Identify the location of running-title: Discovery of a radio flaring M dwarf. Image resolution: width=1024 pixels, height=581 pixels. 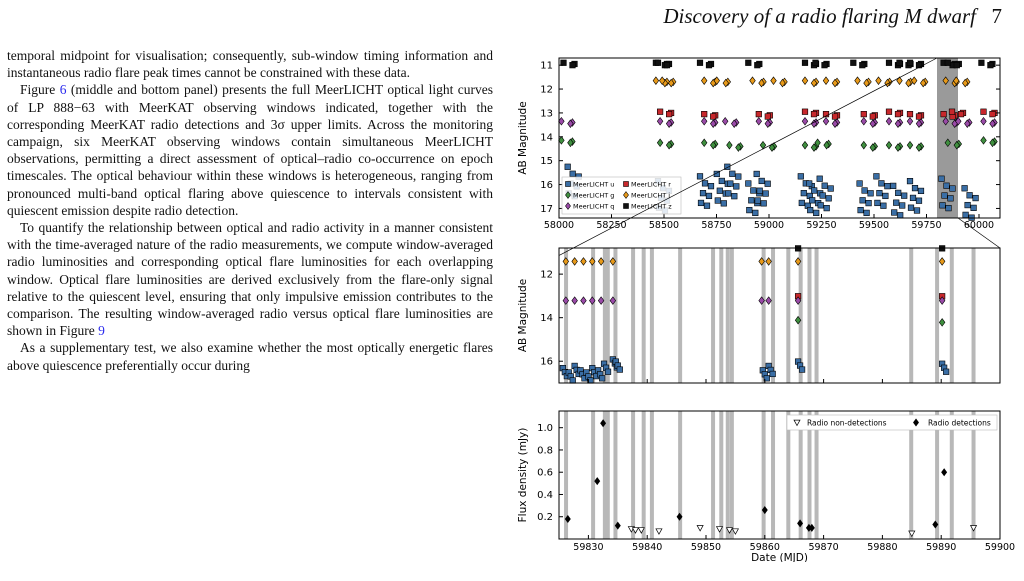
(819, 16).